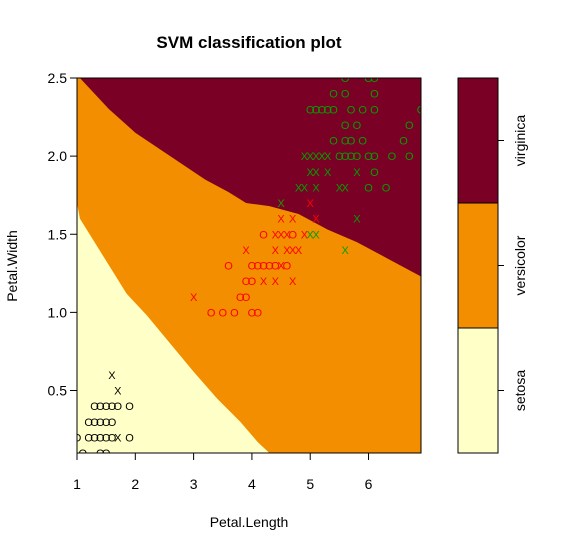 The height and width of the screenshot is (552, 577). I want to click on x-axis-label: Petal.Length, so click(249, 522).